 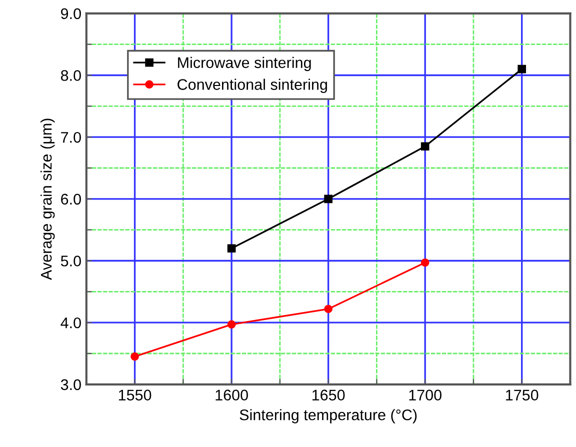 I want to click on legend-label: Microwave sintering, so click(x=244, y=64).